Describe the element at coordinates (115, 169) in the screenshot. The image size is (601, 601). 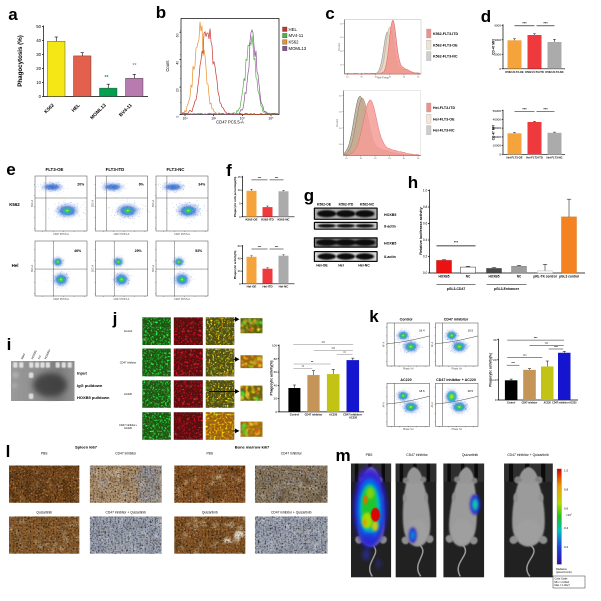
I see `svg-text: FLT3-ITD` at that location.